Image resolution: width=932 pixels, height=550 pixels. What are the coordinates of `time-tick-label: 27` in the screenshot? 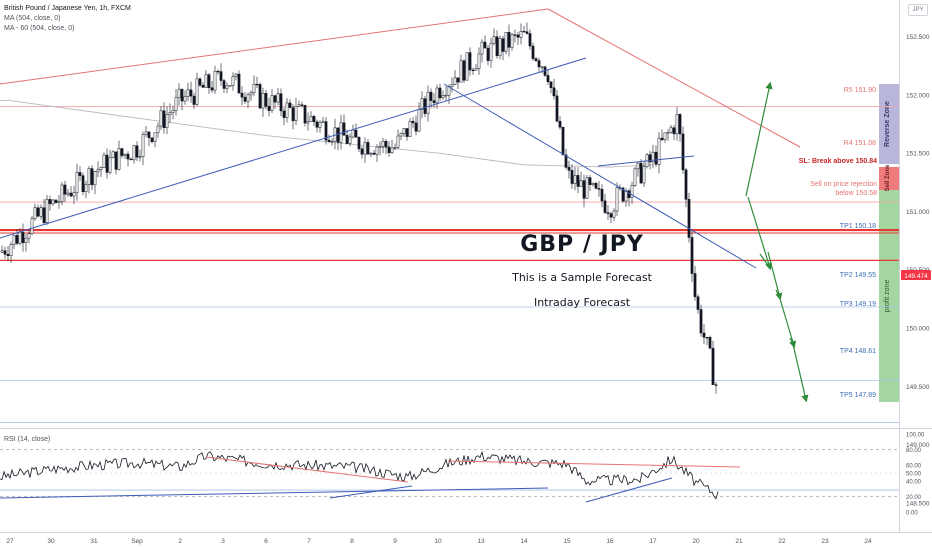 It's located at (10, 541).